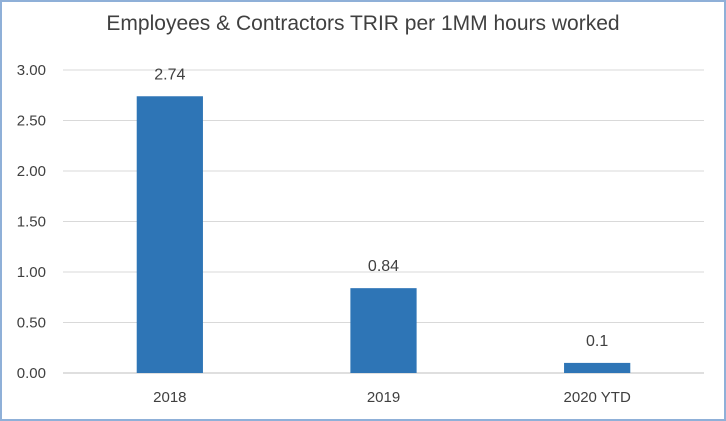  I want to click on y-tick-label: 1.00, so click(31, 272).